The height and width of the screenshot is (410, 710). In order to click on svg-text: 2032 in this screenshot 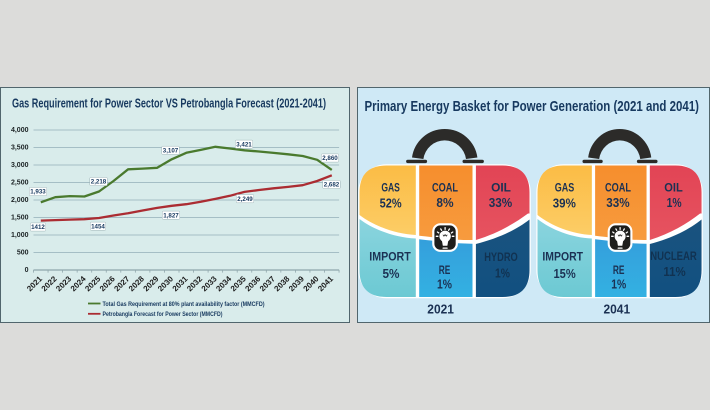, I will do `click(194, 283)`.